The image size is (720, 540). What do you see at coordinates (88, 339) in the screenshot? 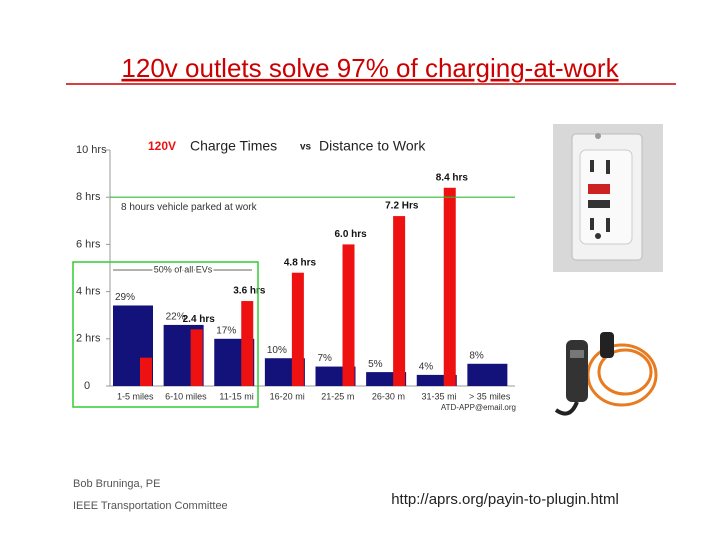
I see `y-tick-label: 2 hrs` at bounding box center [88, 339].